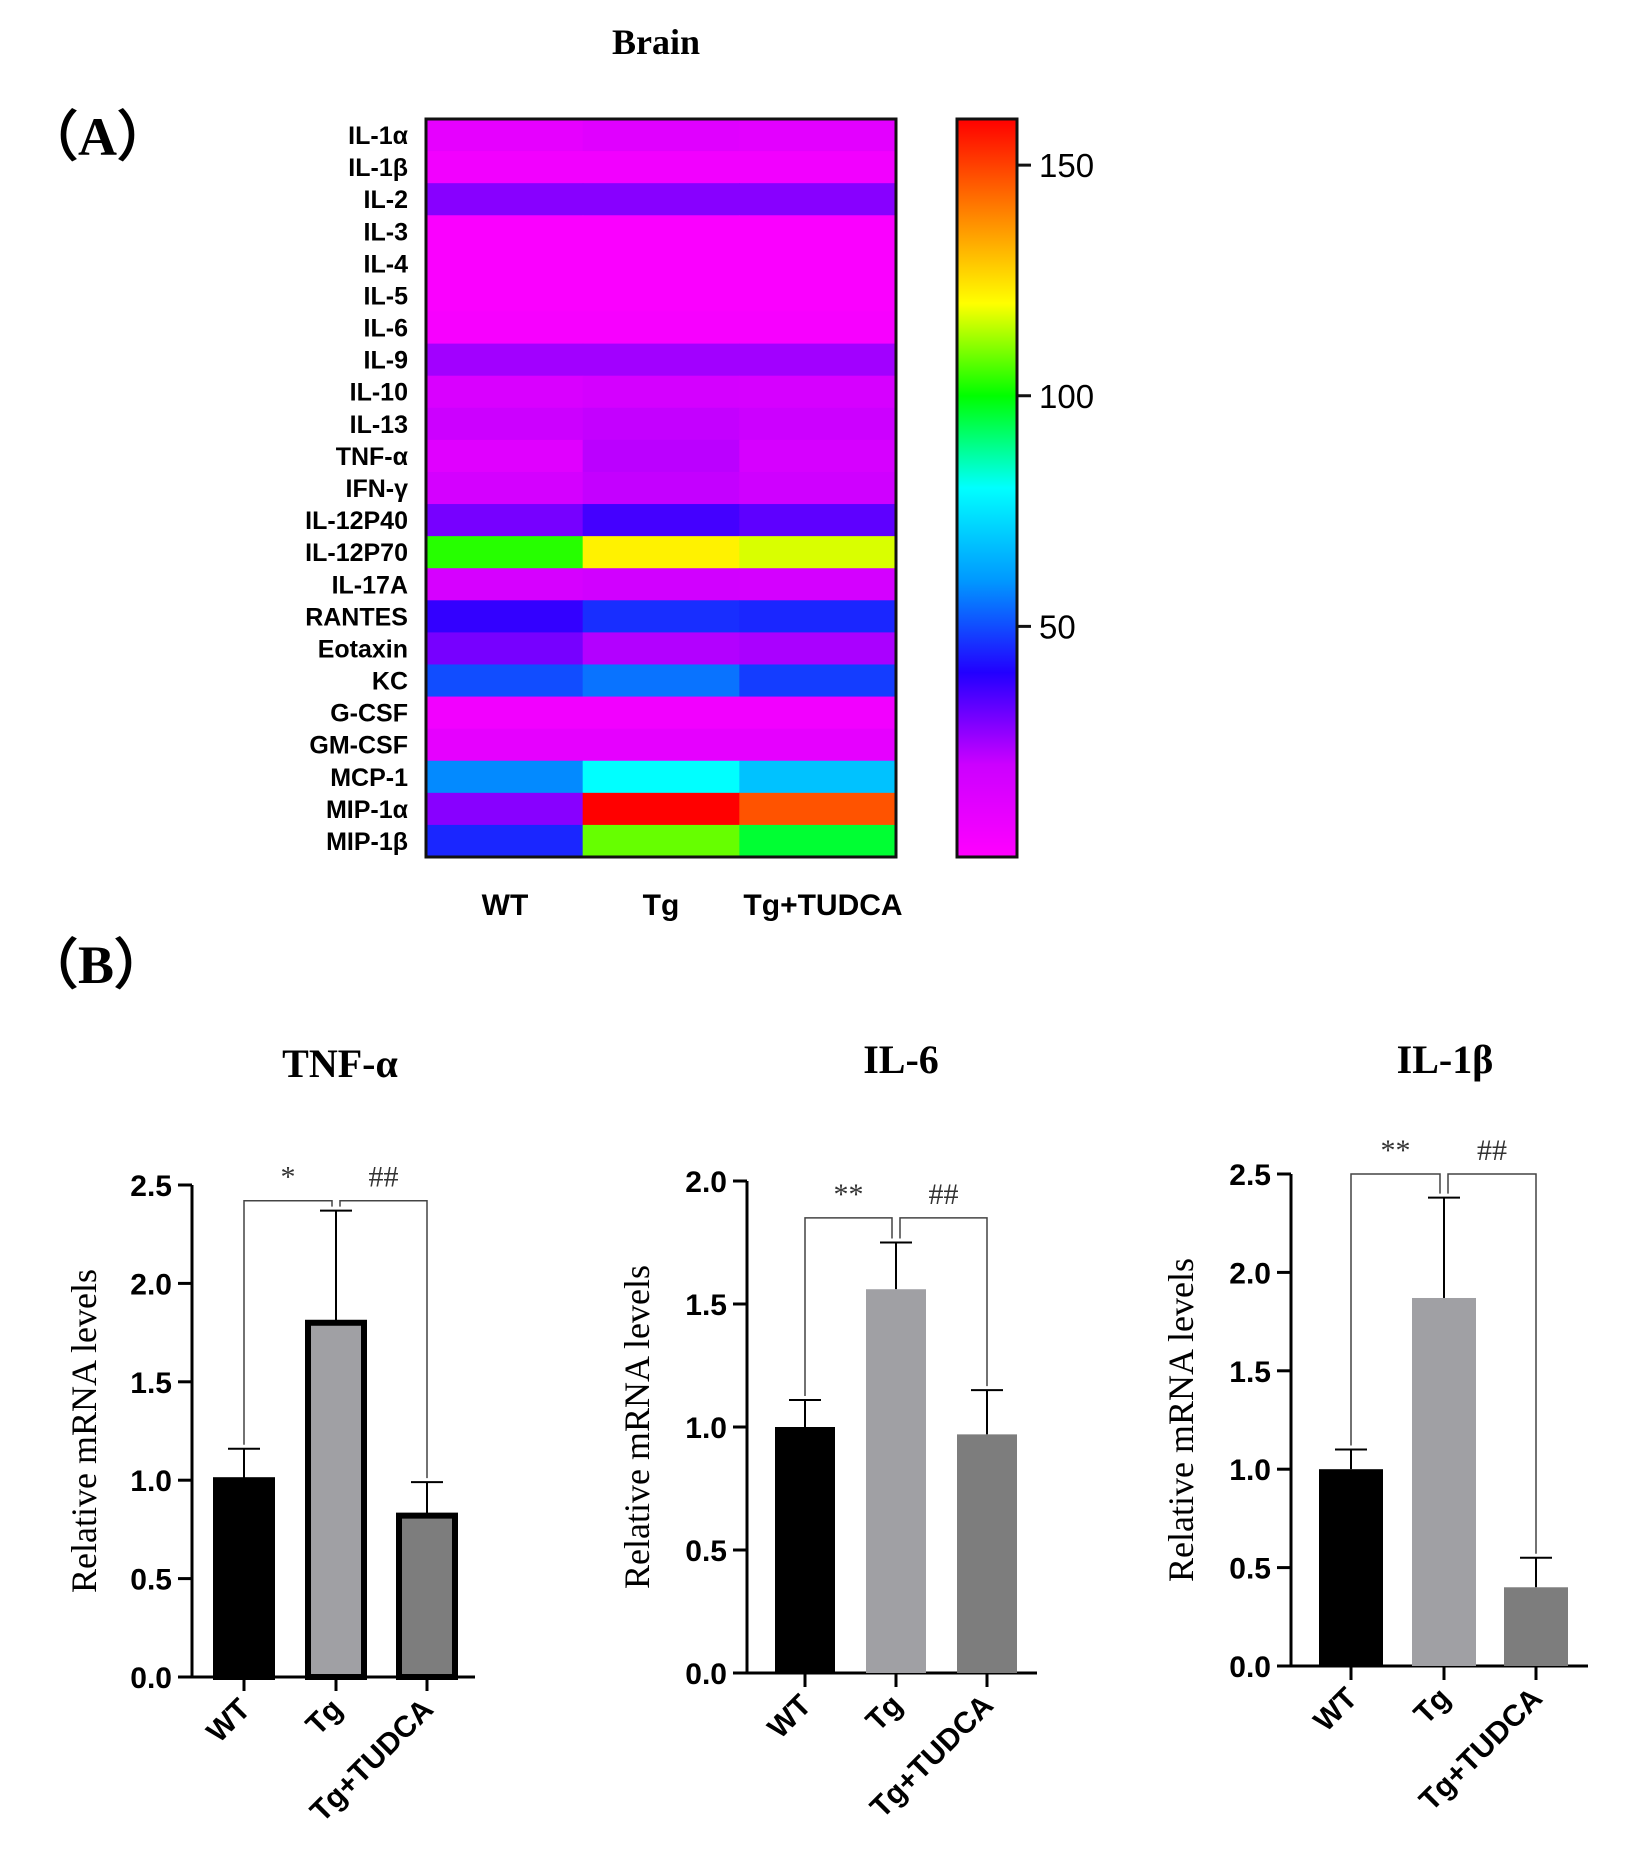  Describe the element at coordinates (818, 745) in the screenshot. I see `heatmap-cell-gm-csf-tg-plus-tudca` at that location.